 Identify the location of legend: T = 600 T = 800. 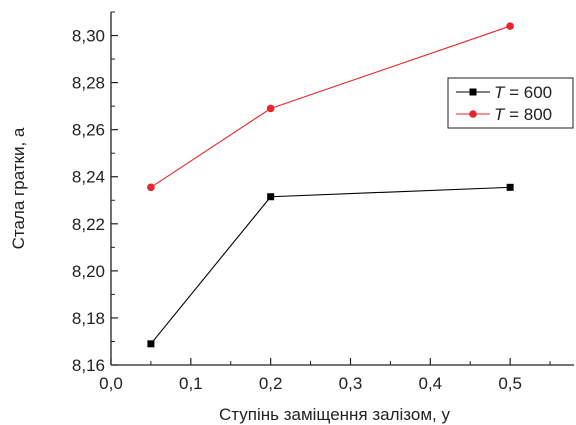
(510, 103).